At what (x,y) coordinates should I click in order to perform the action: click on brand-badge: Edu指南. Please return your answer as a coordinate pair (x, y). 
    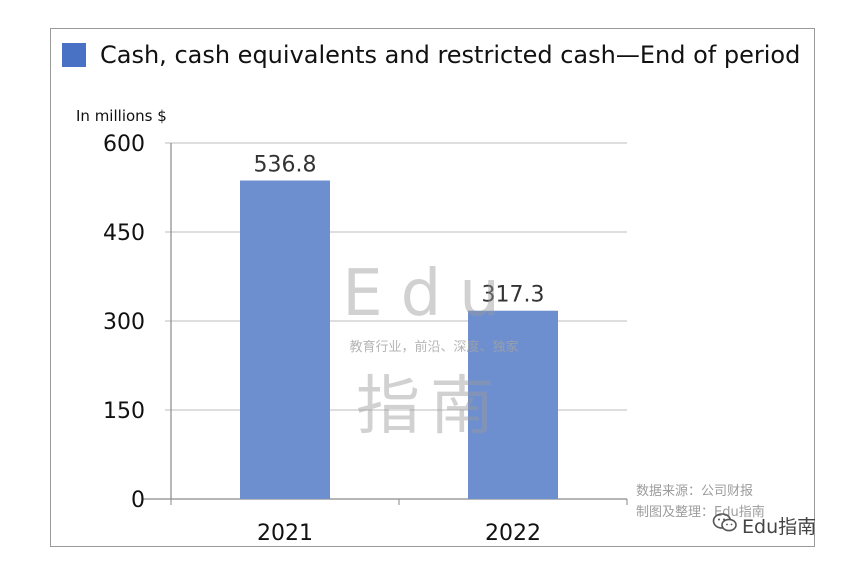
    Looking at the image, I should click on (764, 525).